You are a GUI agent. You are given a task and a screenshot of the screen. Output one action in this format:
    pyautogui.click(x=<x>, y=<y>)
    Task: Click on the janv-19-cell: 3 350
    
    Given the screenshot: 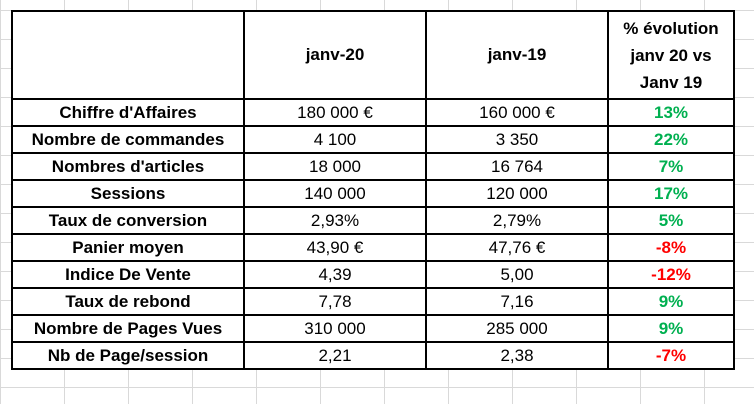 What is the action you would take?
    pyautogui.click(x=517, y=139)
    